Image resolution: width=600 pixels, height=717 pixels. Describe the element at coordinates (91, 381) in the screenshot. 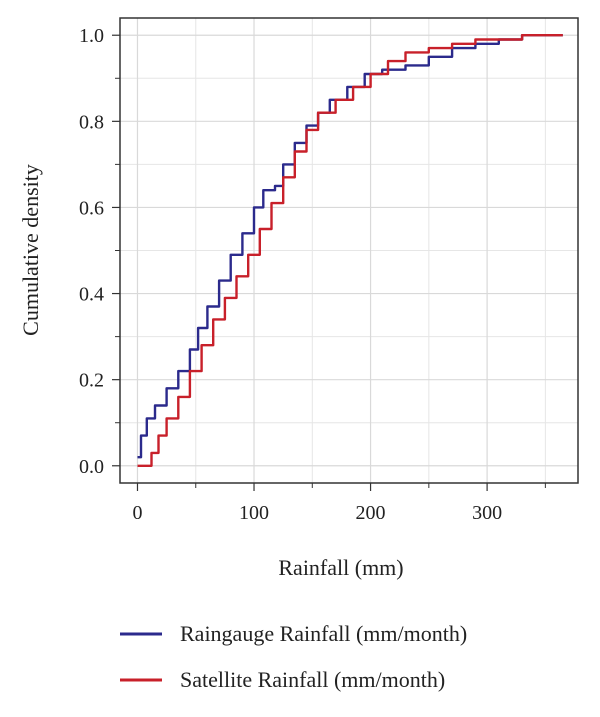

I see `y-tick-label: 0.2` at that location.